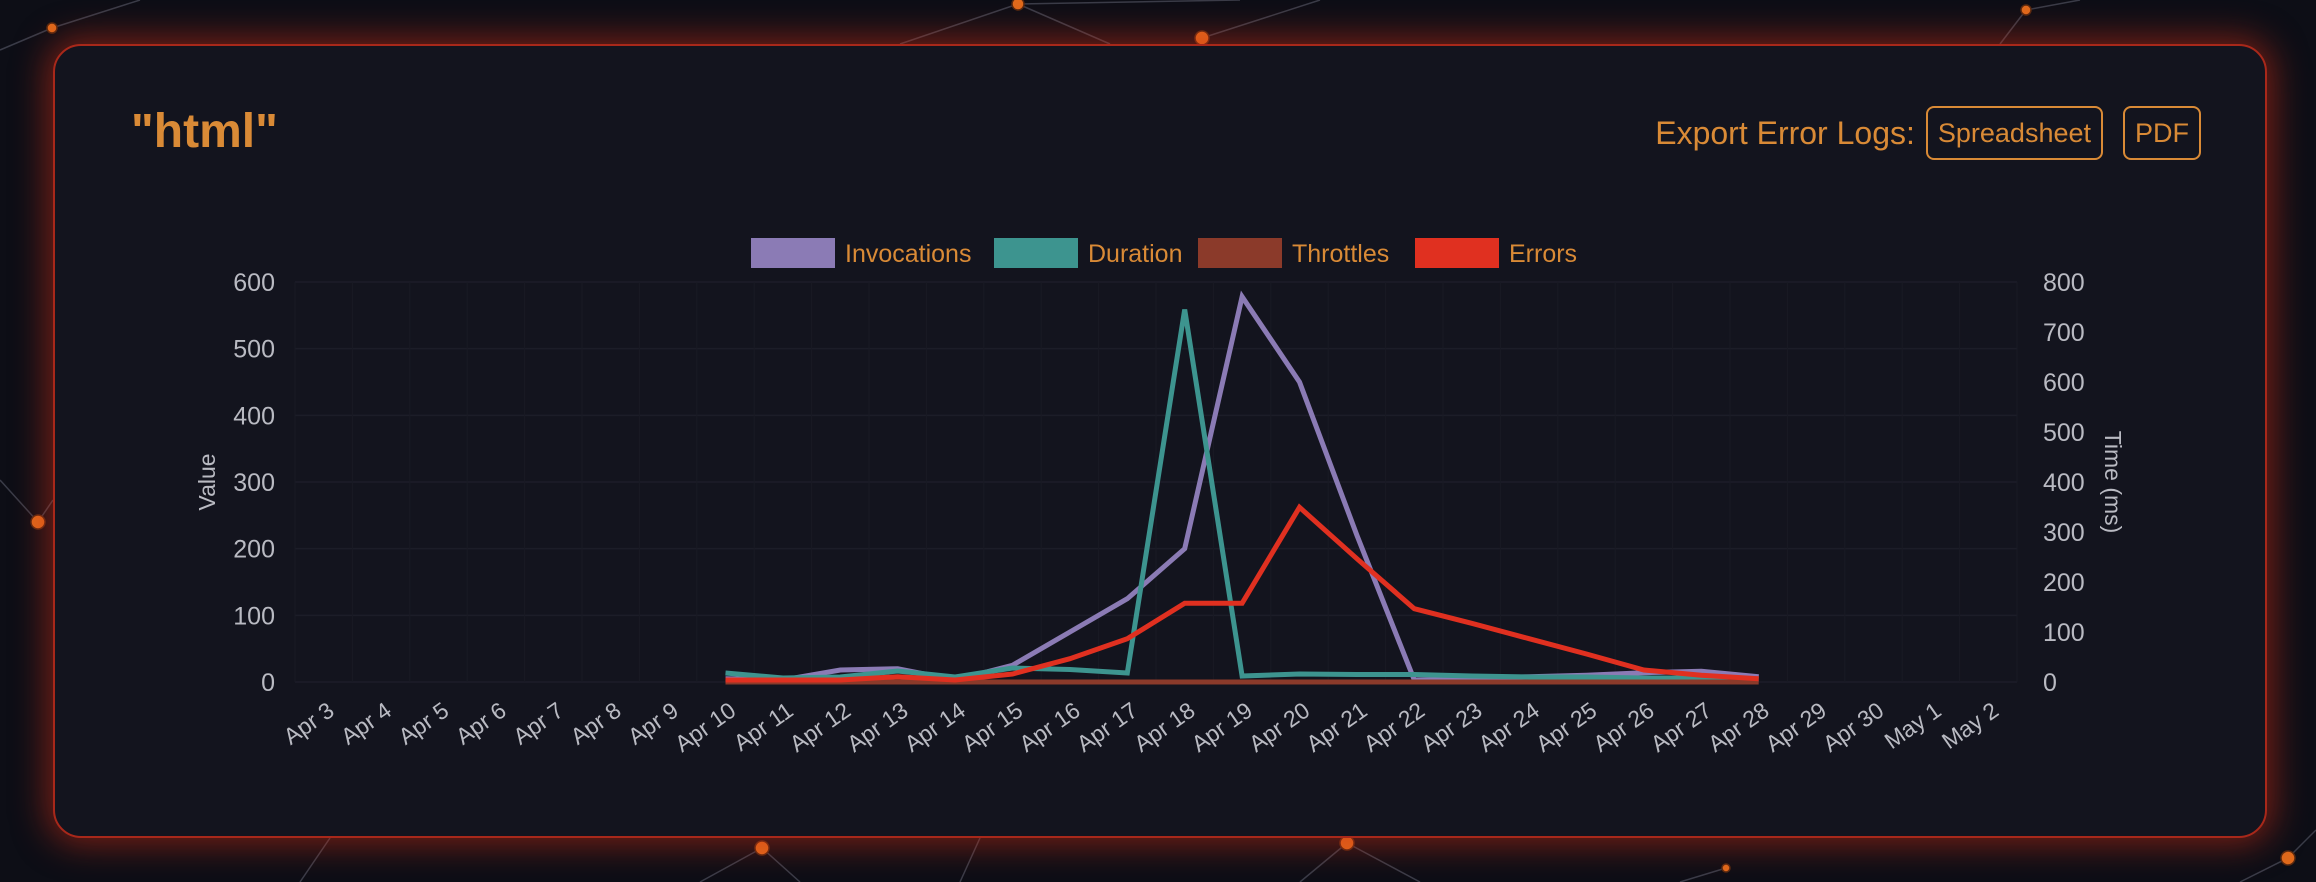 Image resolution: width=2316 pixels, height=882 pixels. Describe the element at coordinates (1681, 727) in the screenshot. I see `x-tick-label: Apr 27` at that location.